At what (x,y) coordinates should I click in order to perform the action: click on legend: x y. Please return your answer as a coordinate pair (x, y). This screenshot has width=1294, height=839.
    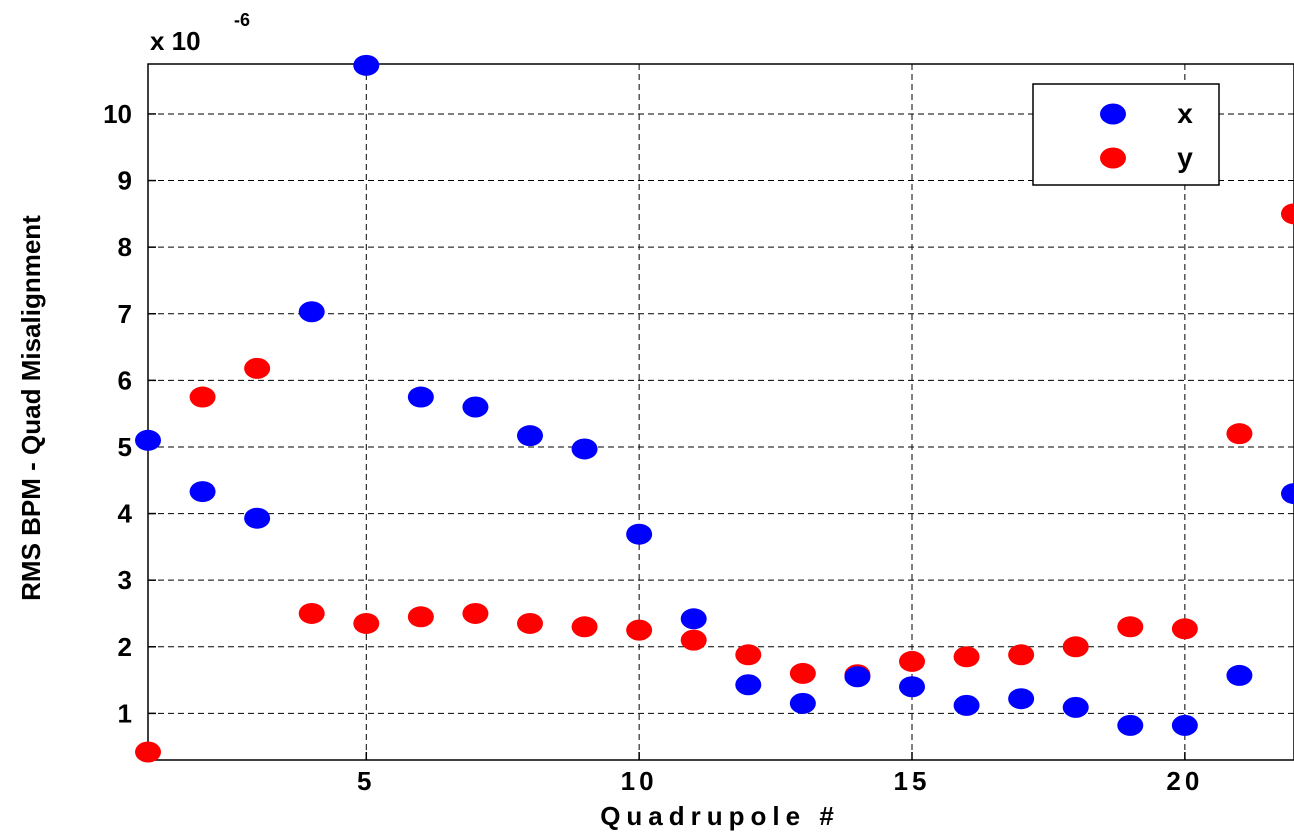
    Looking at the image, I should click on (1126, 134).